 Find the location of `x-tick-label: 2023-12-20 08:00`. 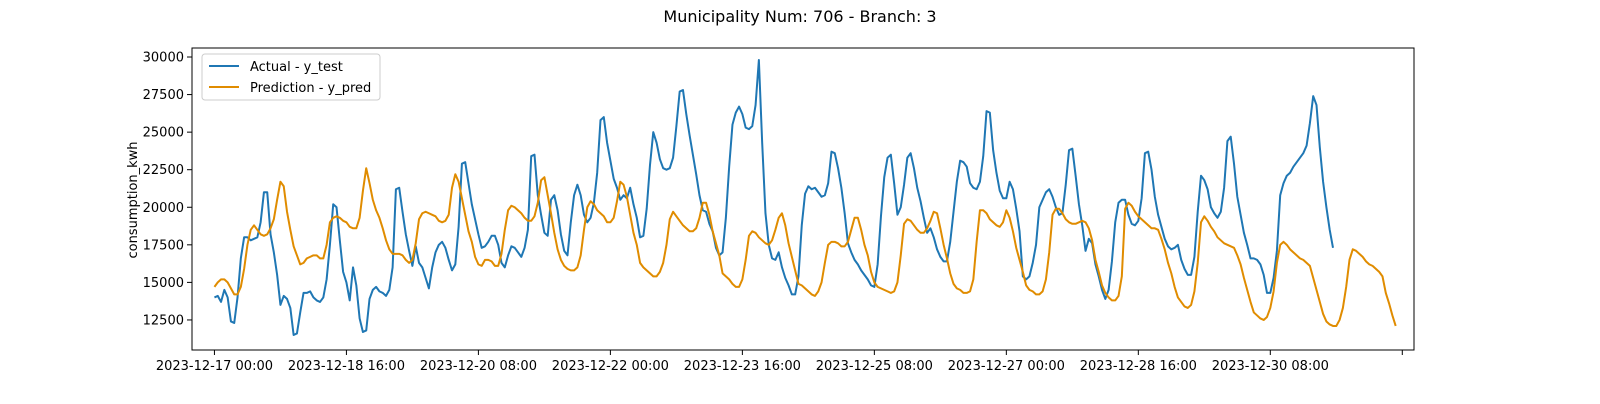

x-tick-label: 2023-12-20 08:00 is located at coordinates (478, 366).